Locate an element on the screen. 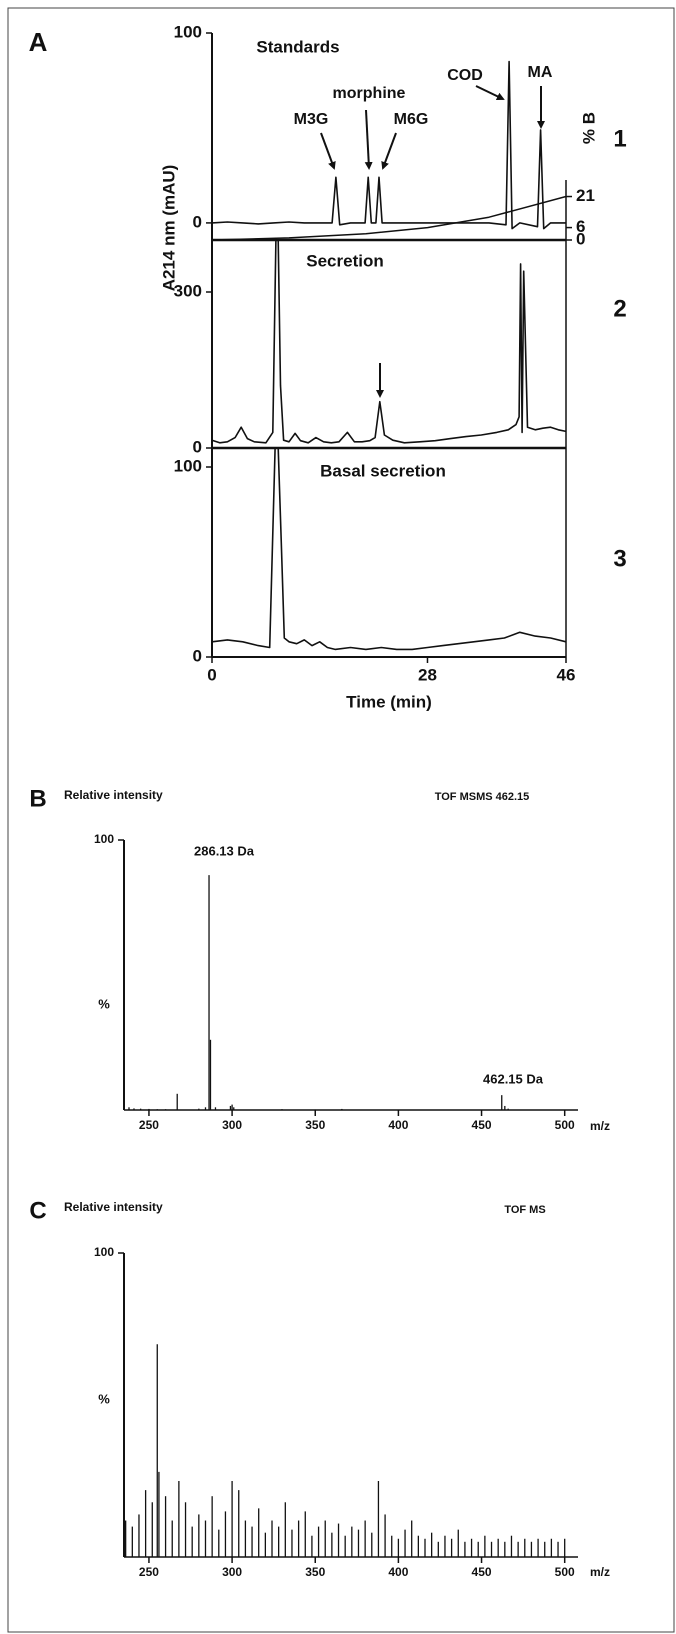  y-tick-label: 300 is located at coordinates (188, 290).